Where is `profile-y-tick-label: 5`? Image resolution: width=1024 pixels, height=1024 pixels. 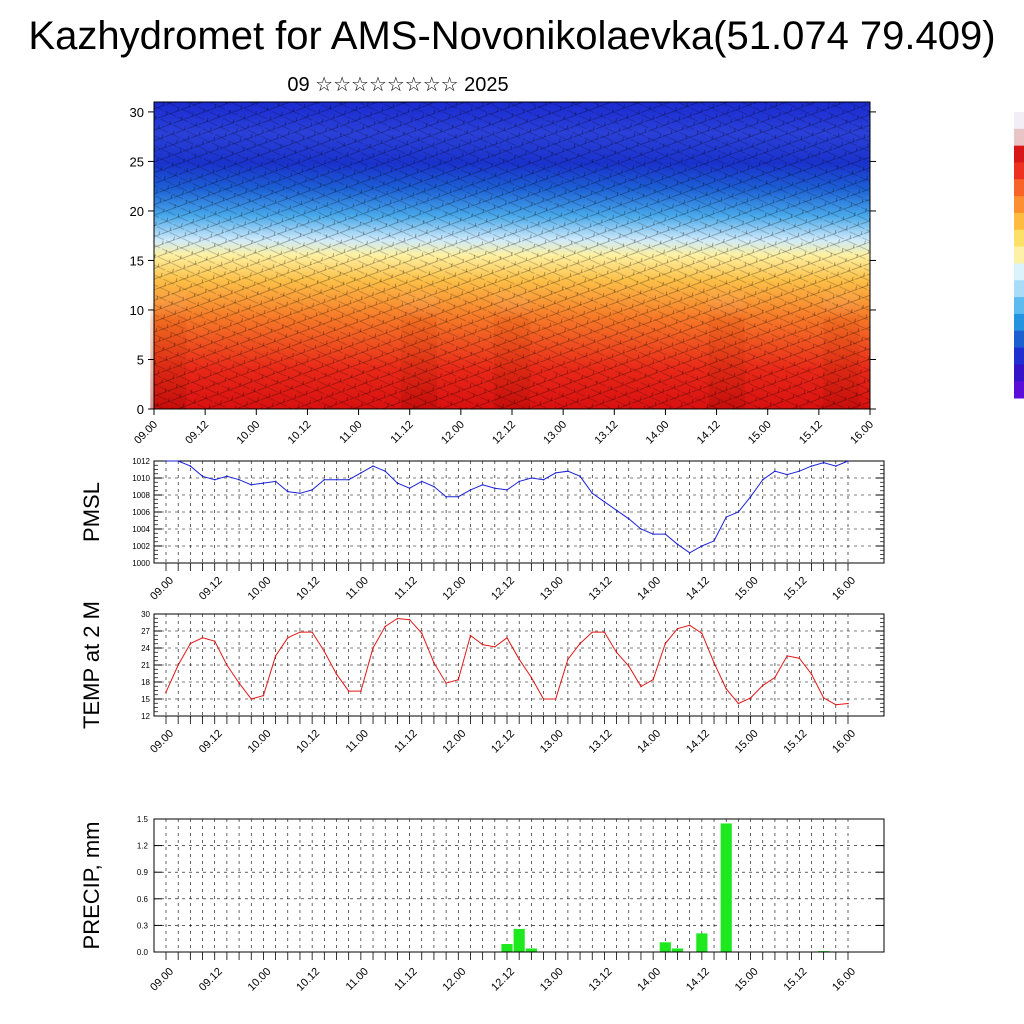
profile-y-tick-label: 5 is located at coordinates (140, 359).